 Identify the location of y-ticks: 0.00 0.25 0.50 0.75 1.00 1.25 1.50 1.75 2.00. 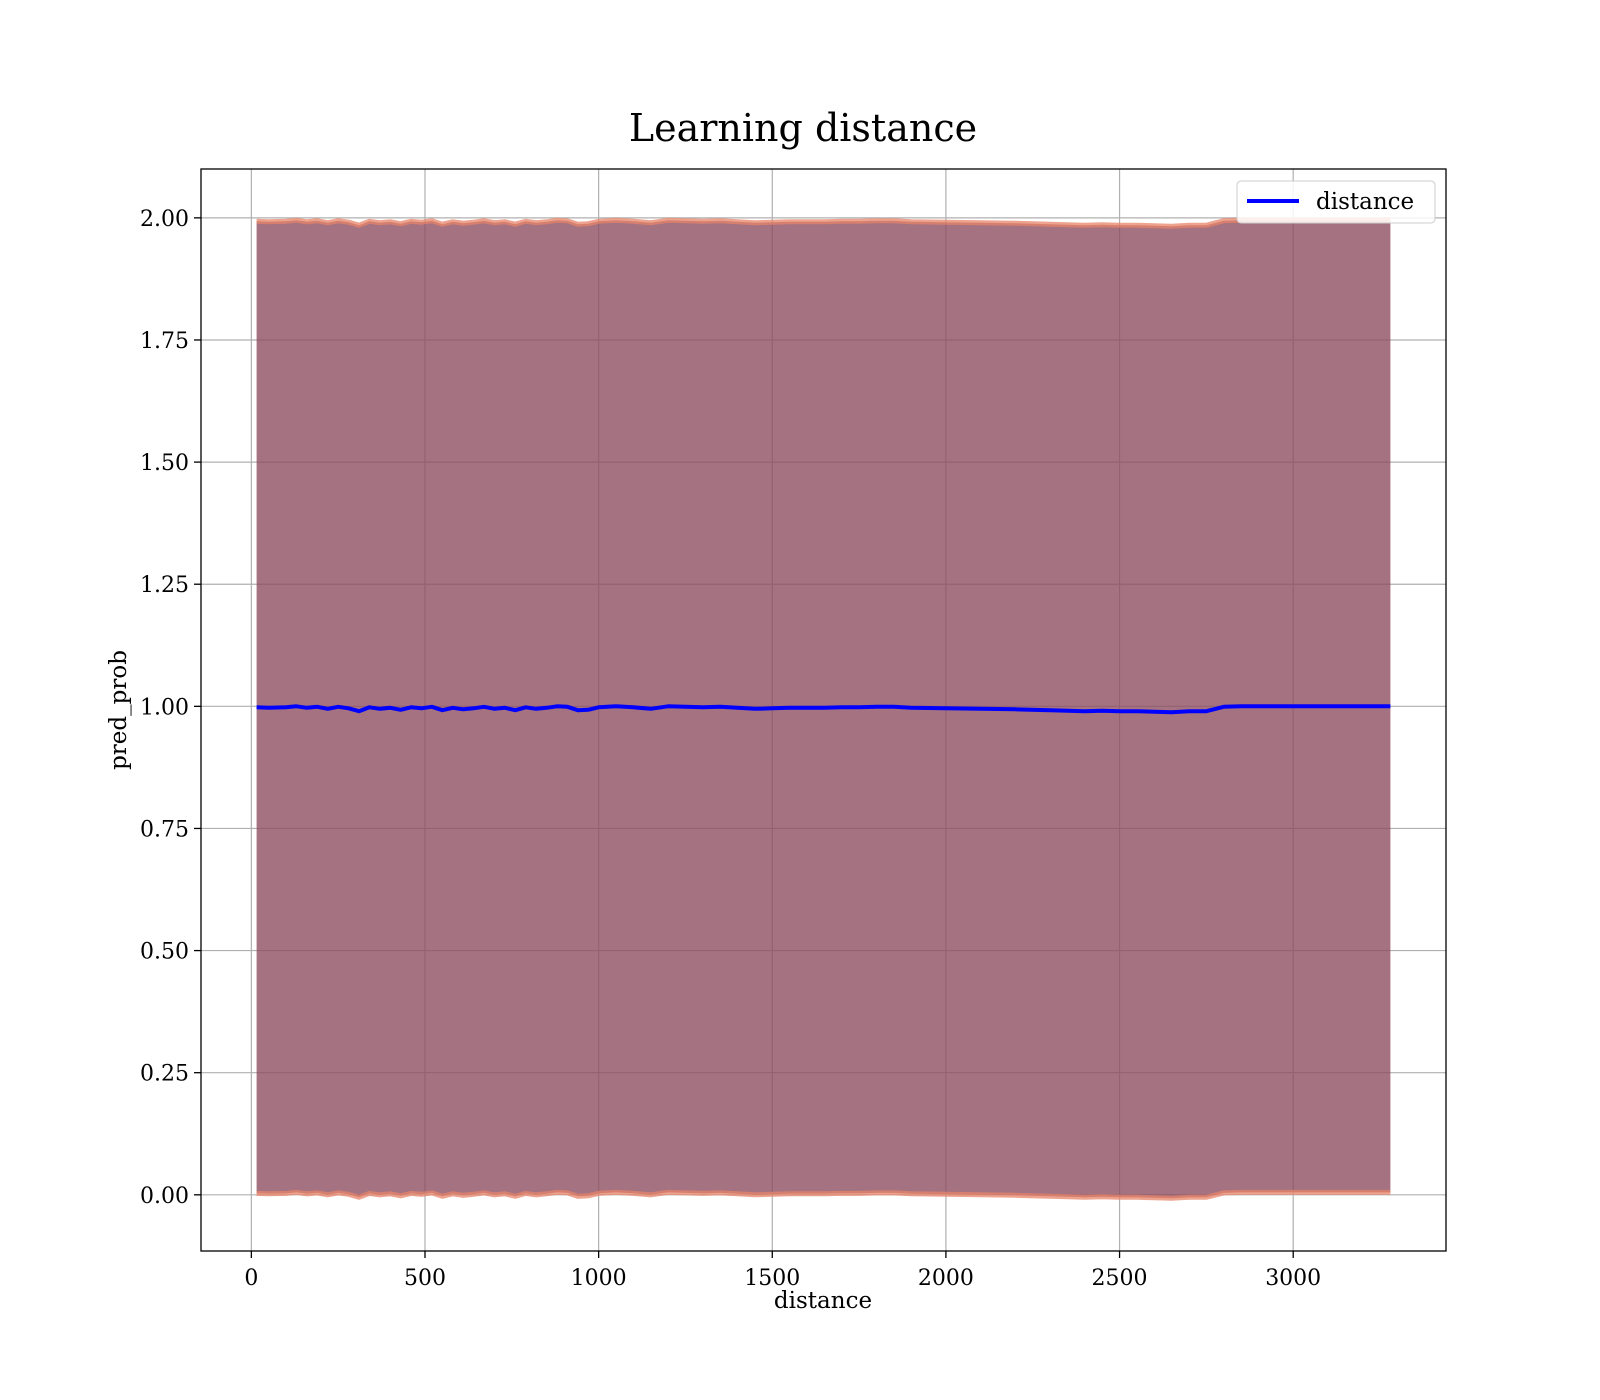
(170, 708).